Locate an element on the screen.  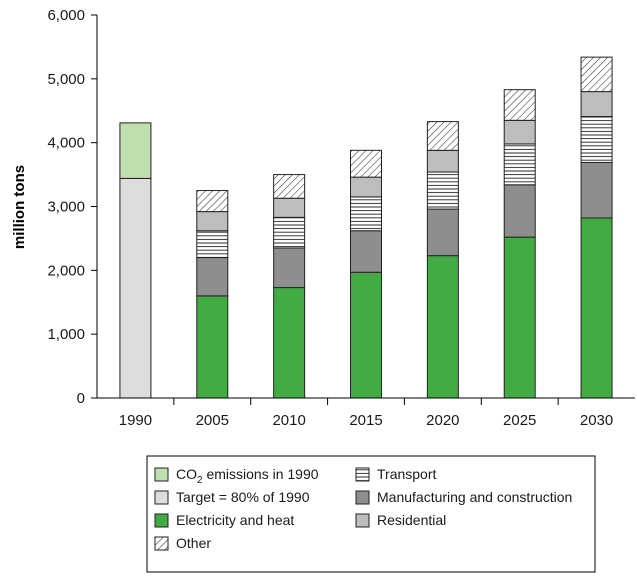
legend-swatch-other is located at coordinates (161, 543).